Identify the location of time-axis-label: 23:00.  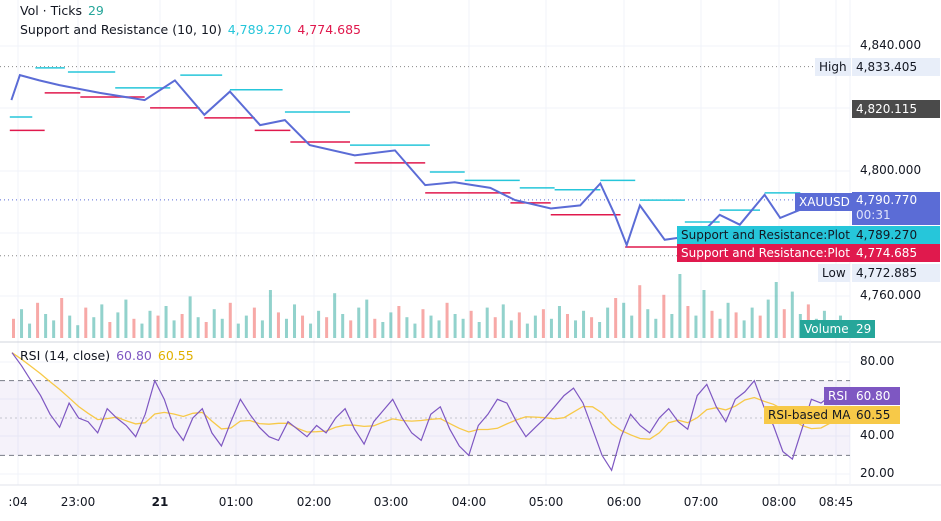
(78, 502).